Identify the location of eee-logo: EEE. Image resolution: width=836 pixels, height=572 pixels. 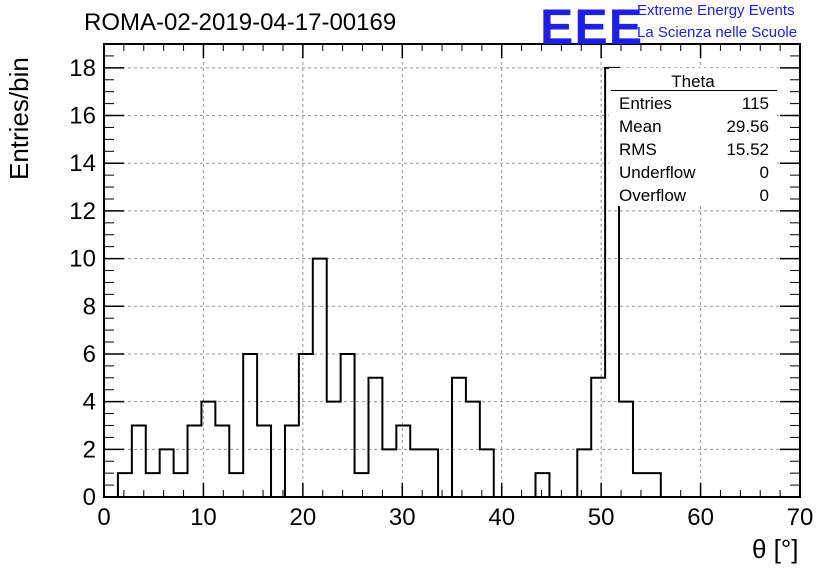
(592, 27).